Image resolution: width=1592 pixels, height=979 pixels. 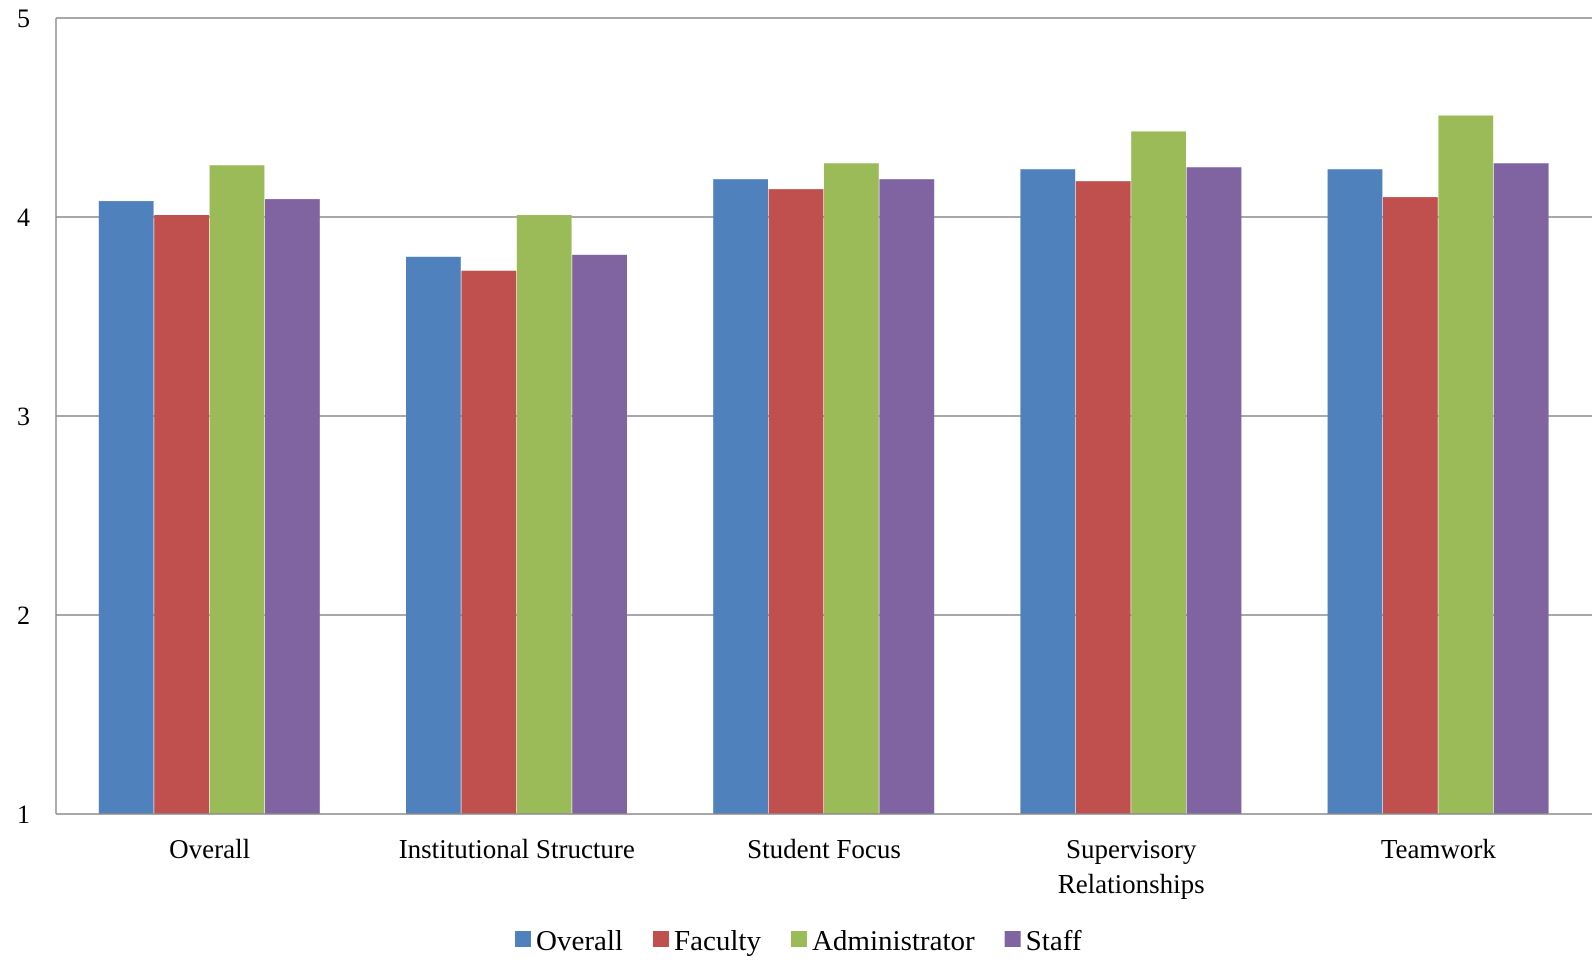 I want to click on x-tick-label: Overall, so click(x=209, y=849).